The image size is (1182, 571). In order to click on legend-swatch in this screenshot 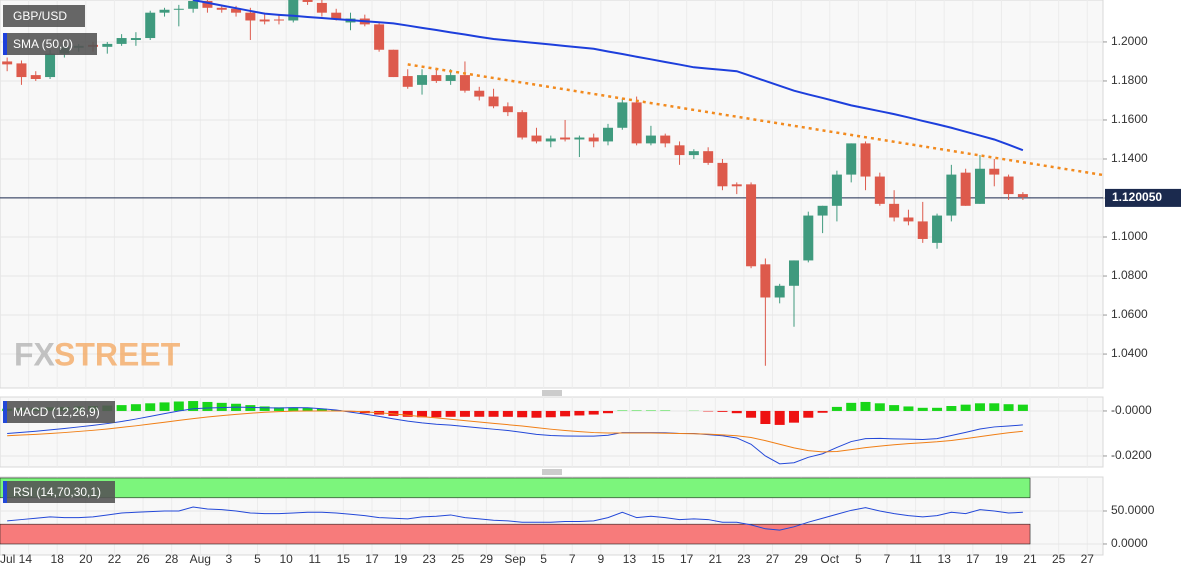, I will do `click(5, 44)`.